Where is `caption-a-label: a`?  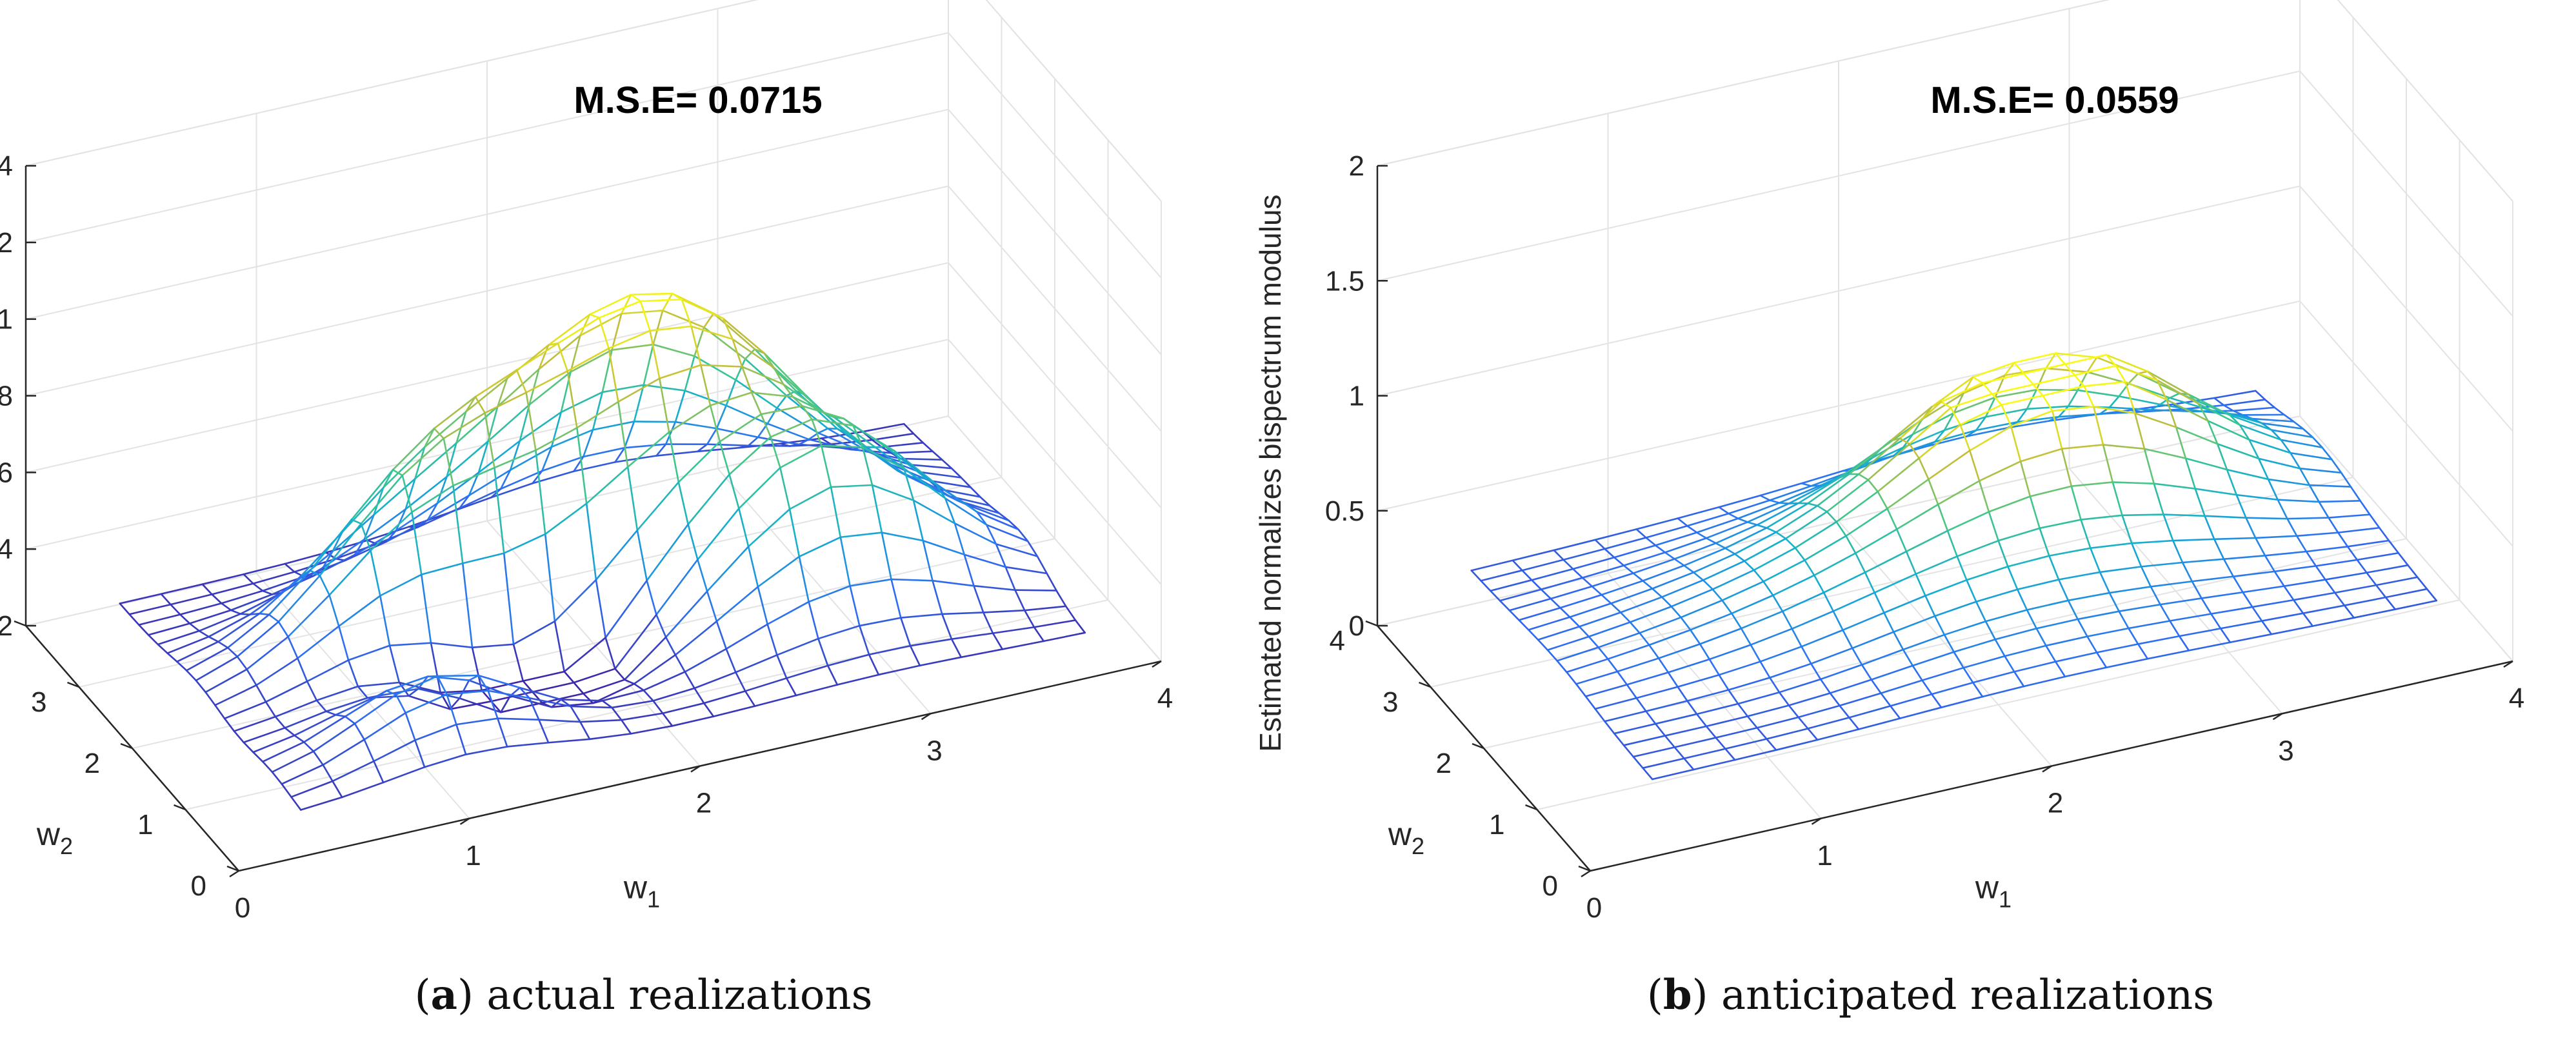
caption-a-label: a is located at coordinates (443, 995).